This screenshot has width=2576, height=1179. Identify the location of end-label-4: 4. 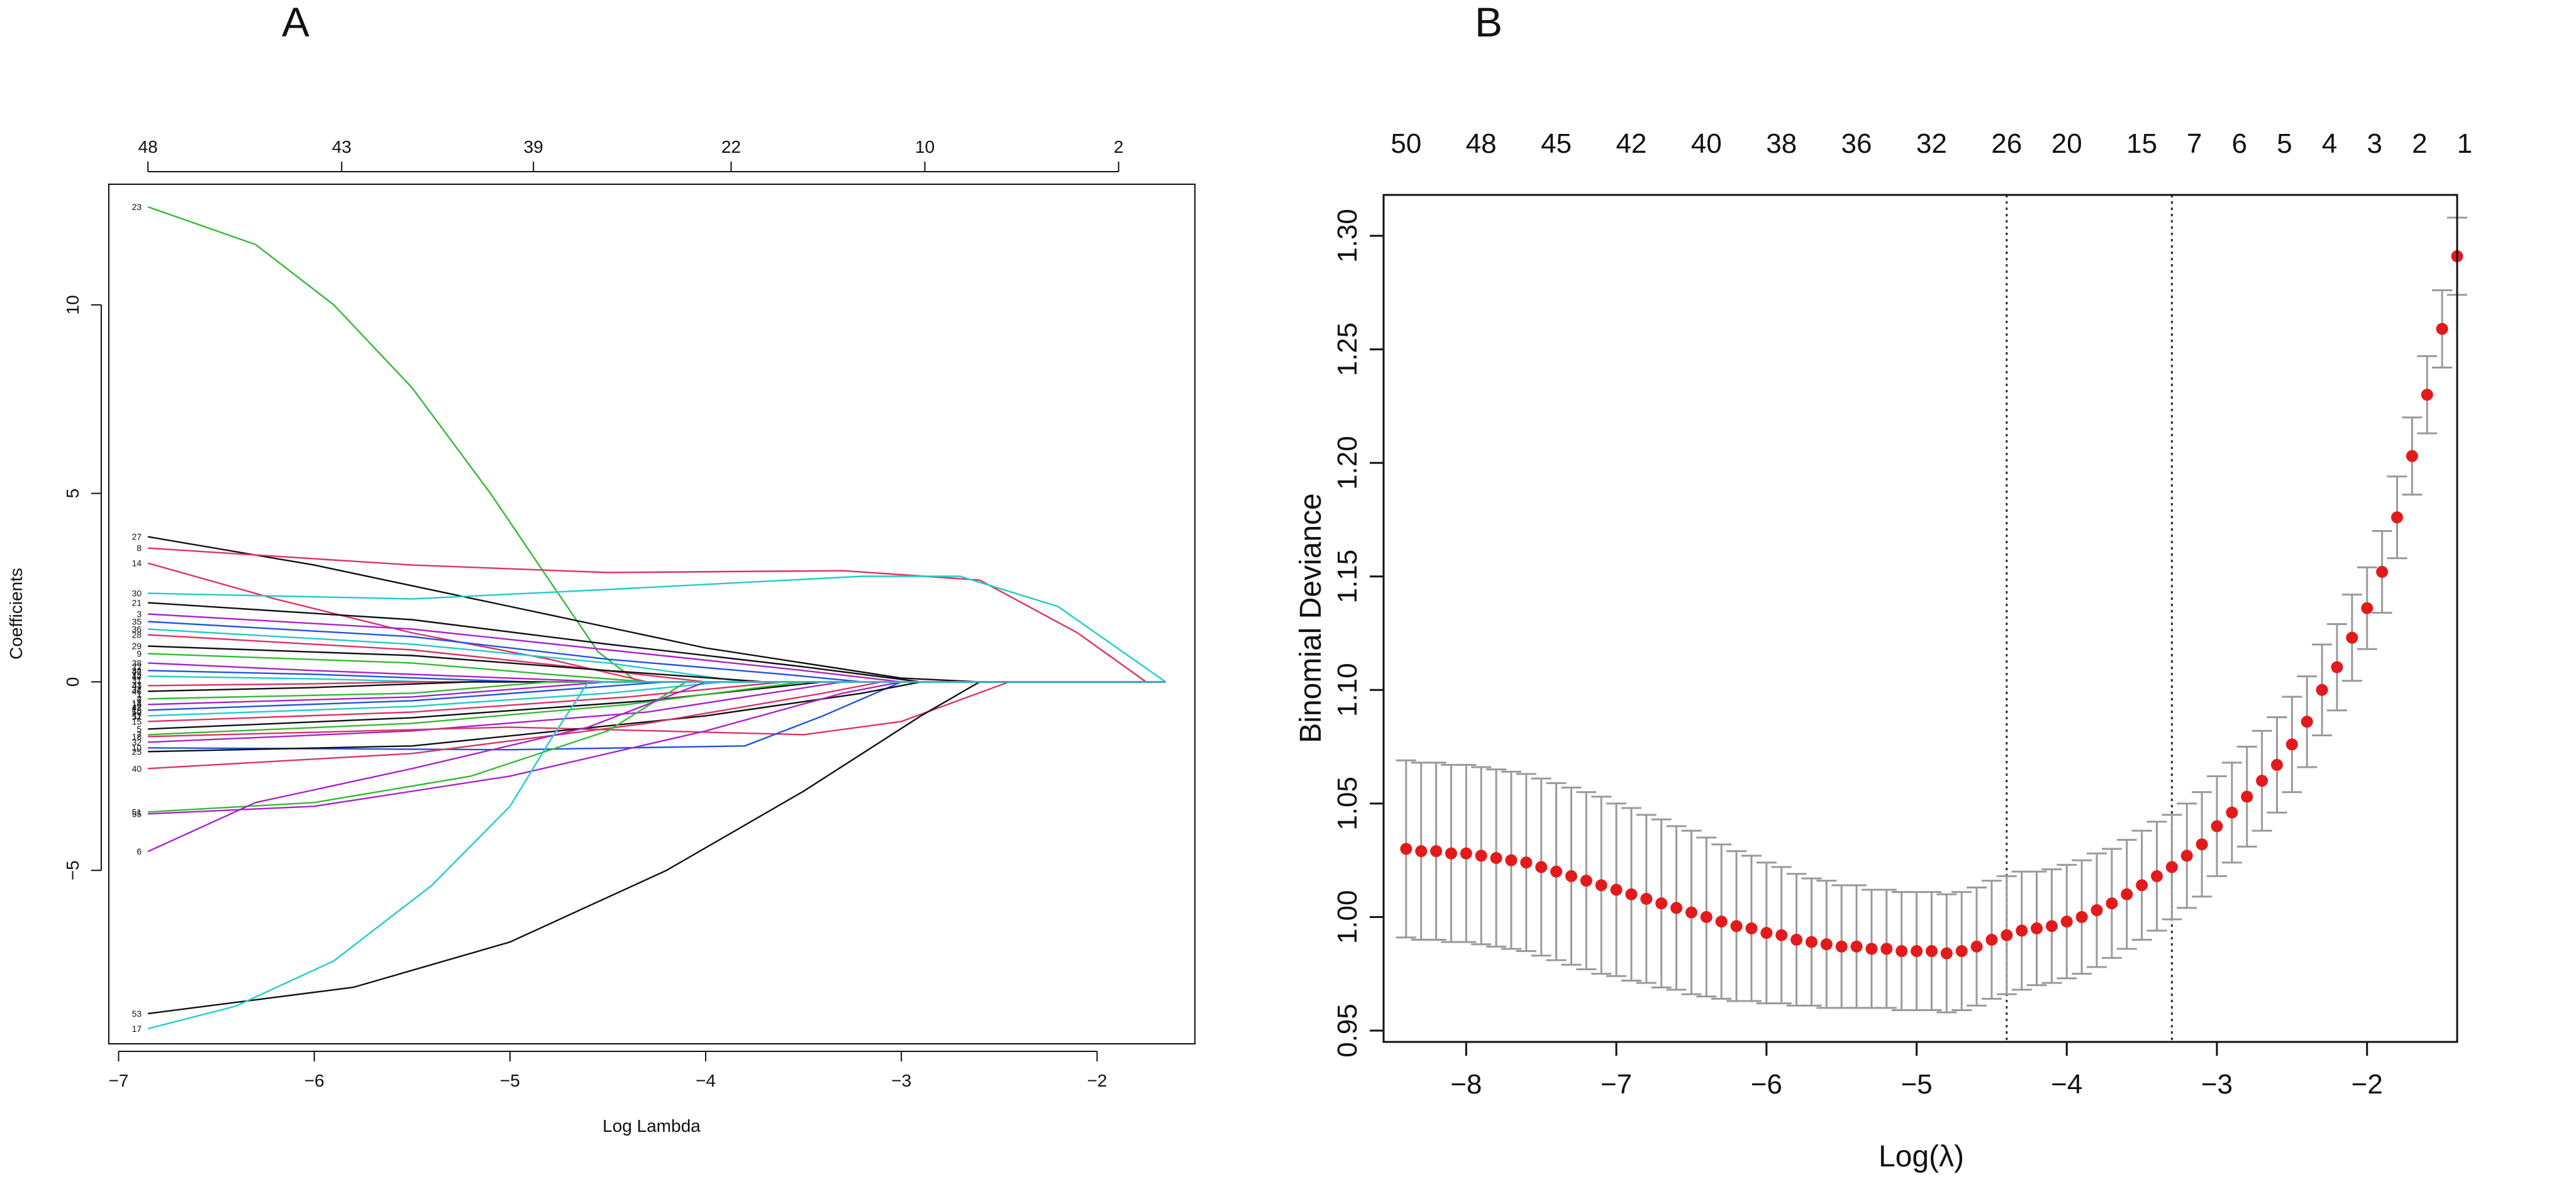
(139, 699).